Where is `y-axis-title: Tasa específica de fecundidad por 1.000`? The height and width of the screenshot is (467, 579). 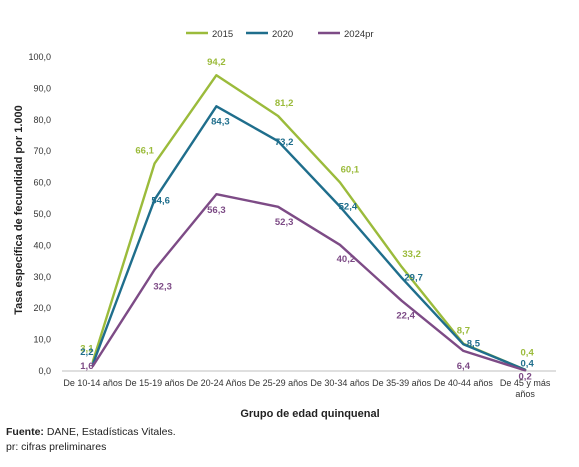 y-axis-title: Tasa específica de fecundidad por 1.000 is located at coordinates (19, 210).